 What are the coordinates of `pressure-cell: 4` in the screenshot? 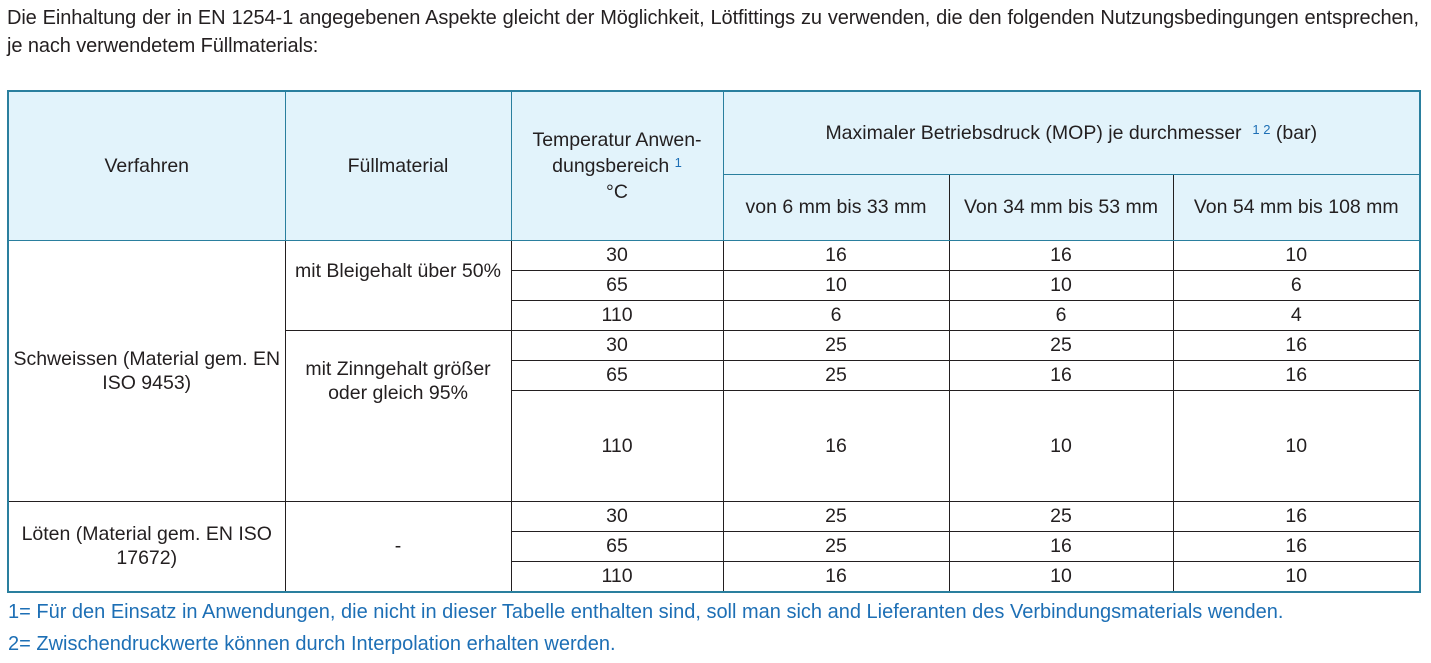 It's located at (1296, 315).